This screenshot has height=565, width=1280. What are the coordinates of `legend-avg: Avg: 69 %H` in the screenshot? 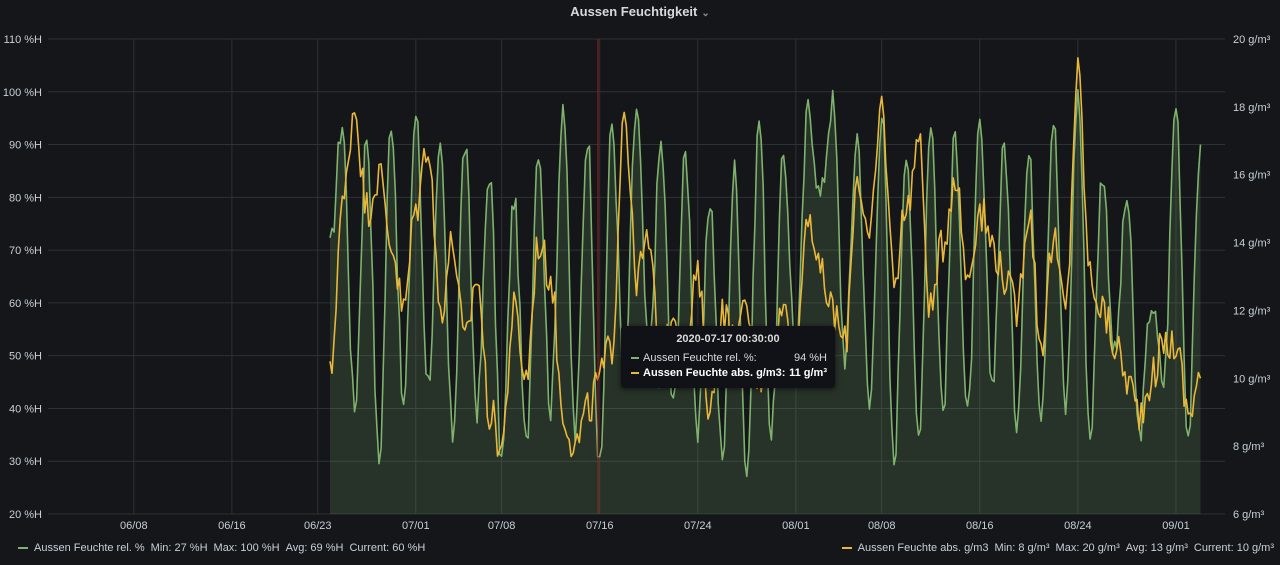 It's located at (314, 548).